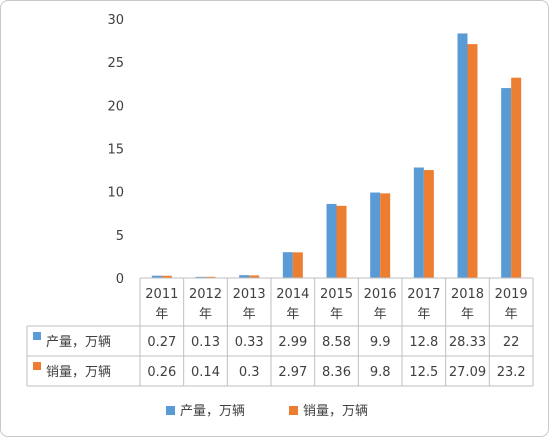 Image resolution: width=551 pixels, height=439 pixels. I want to click on x-tick-label-4: 2015, so click(336, 294).